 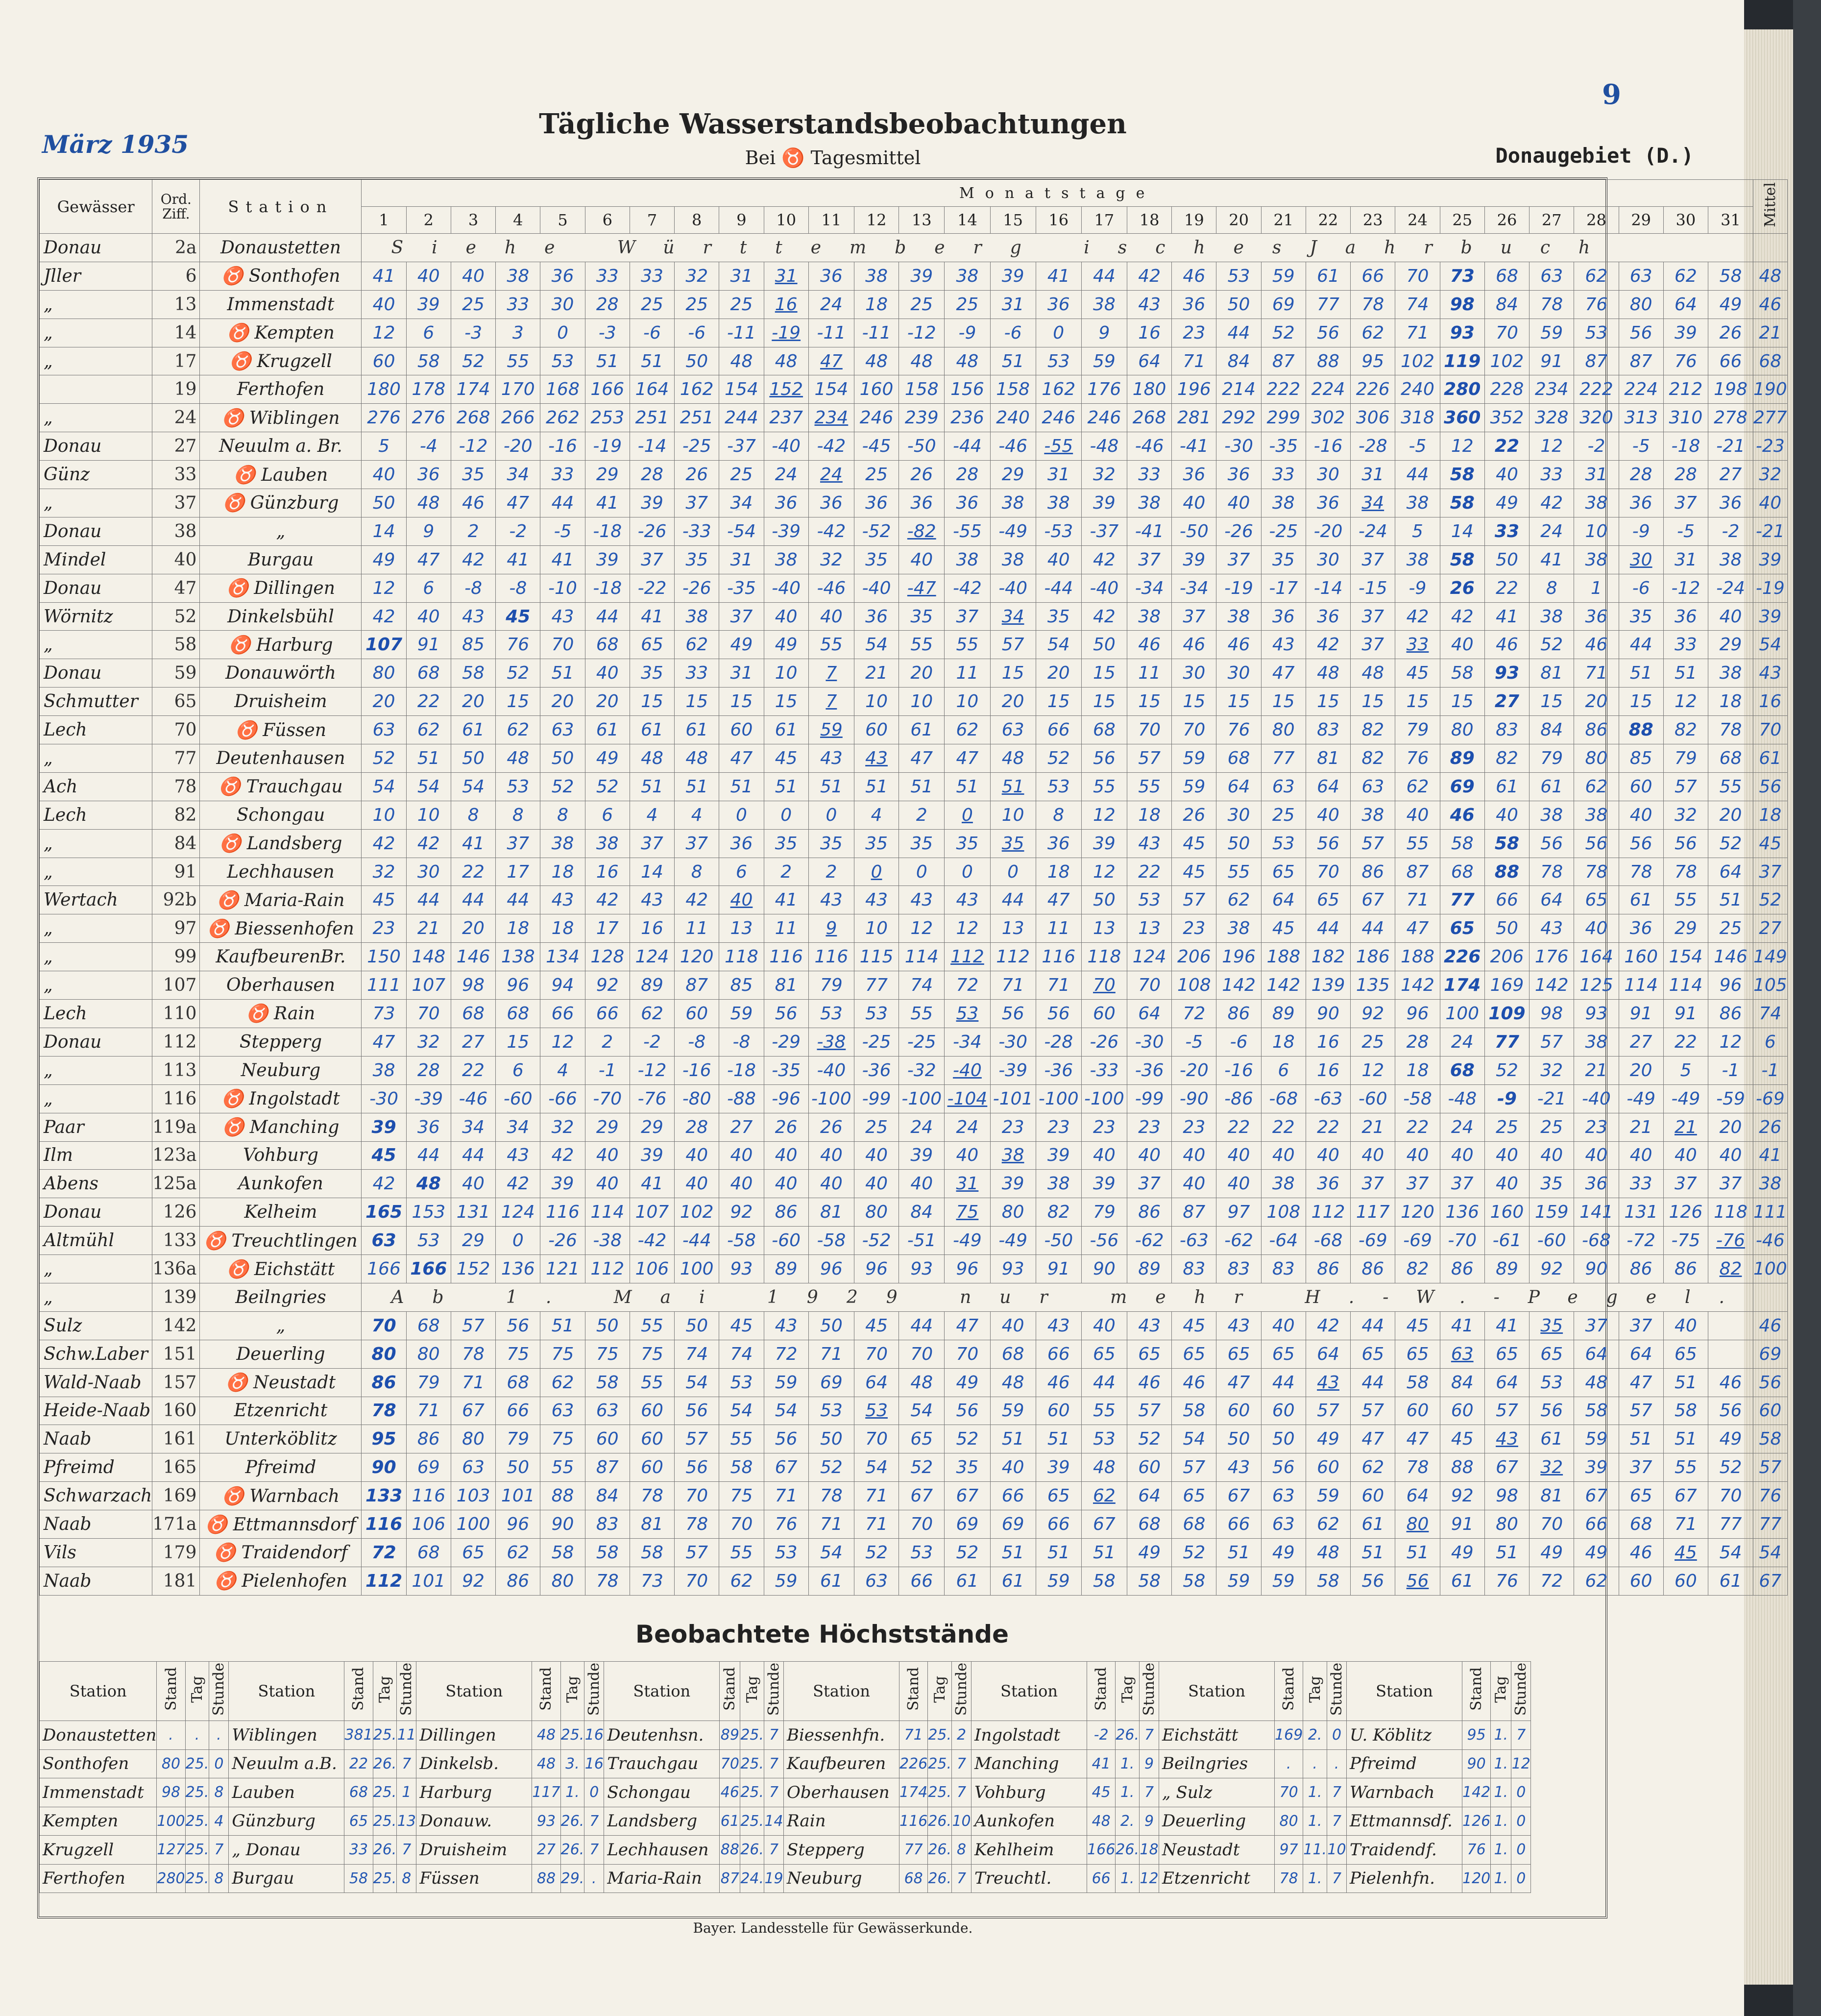 I want to click on value-cell: -55, so click(x=967, y=531).